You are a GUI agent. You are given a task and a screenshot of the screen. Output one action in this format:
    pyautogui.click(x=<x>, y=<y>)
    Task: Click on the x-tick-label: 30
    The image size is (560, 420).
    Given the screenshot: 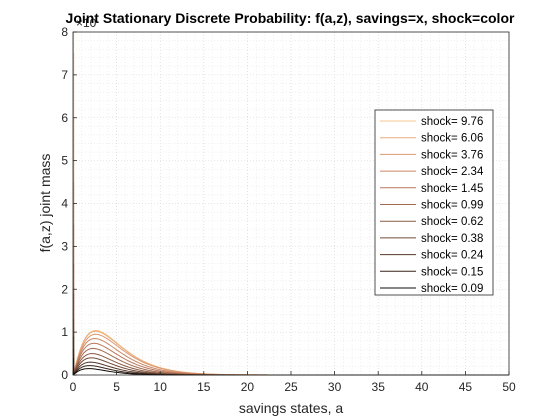 What is the action you would take?
    pyautogui.click(x=335, y=387)
    